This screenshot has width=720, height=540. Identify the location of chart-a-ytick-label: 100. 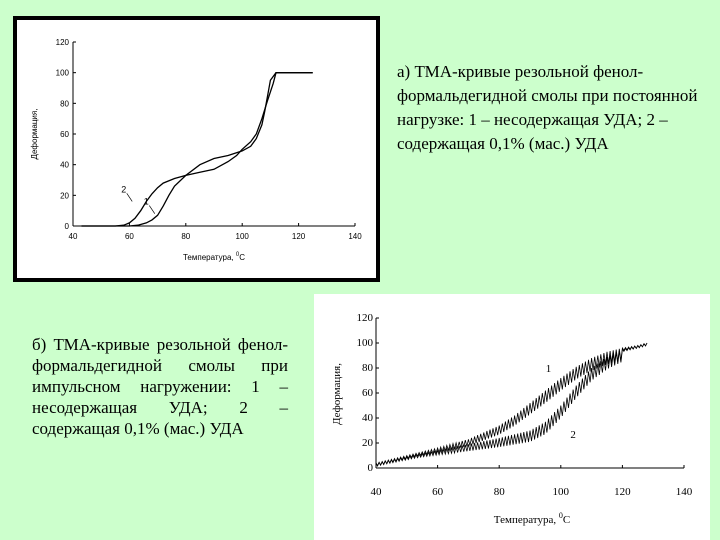
(63, 73).